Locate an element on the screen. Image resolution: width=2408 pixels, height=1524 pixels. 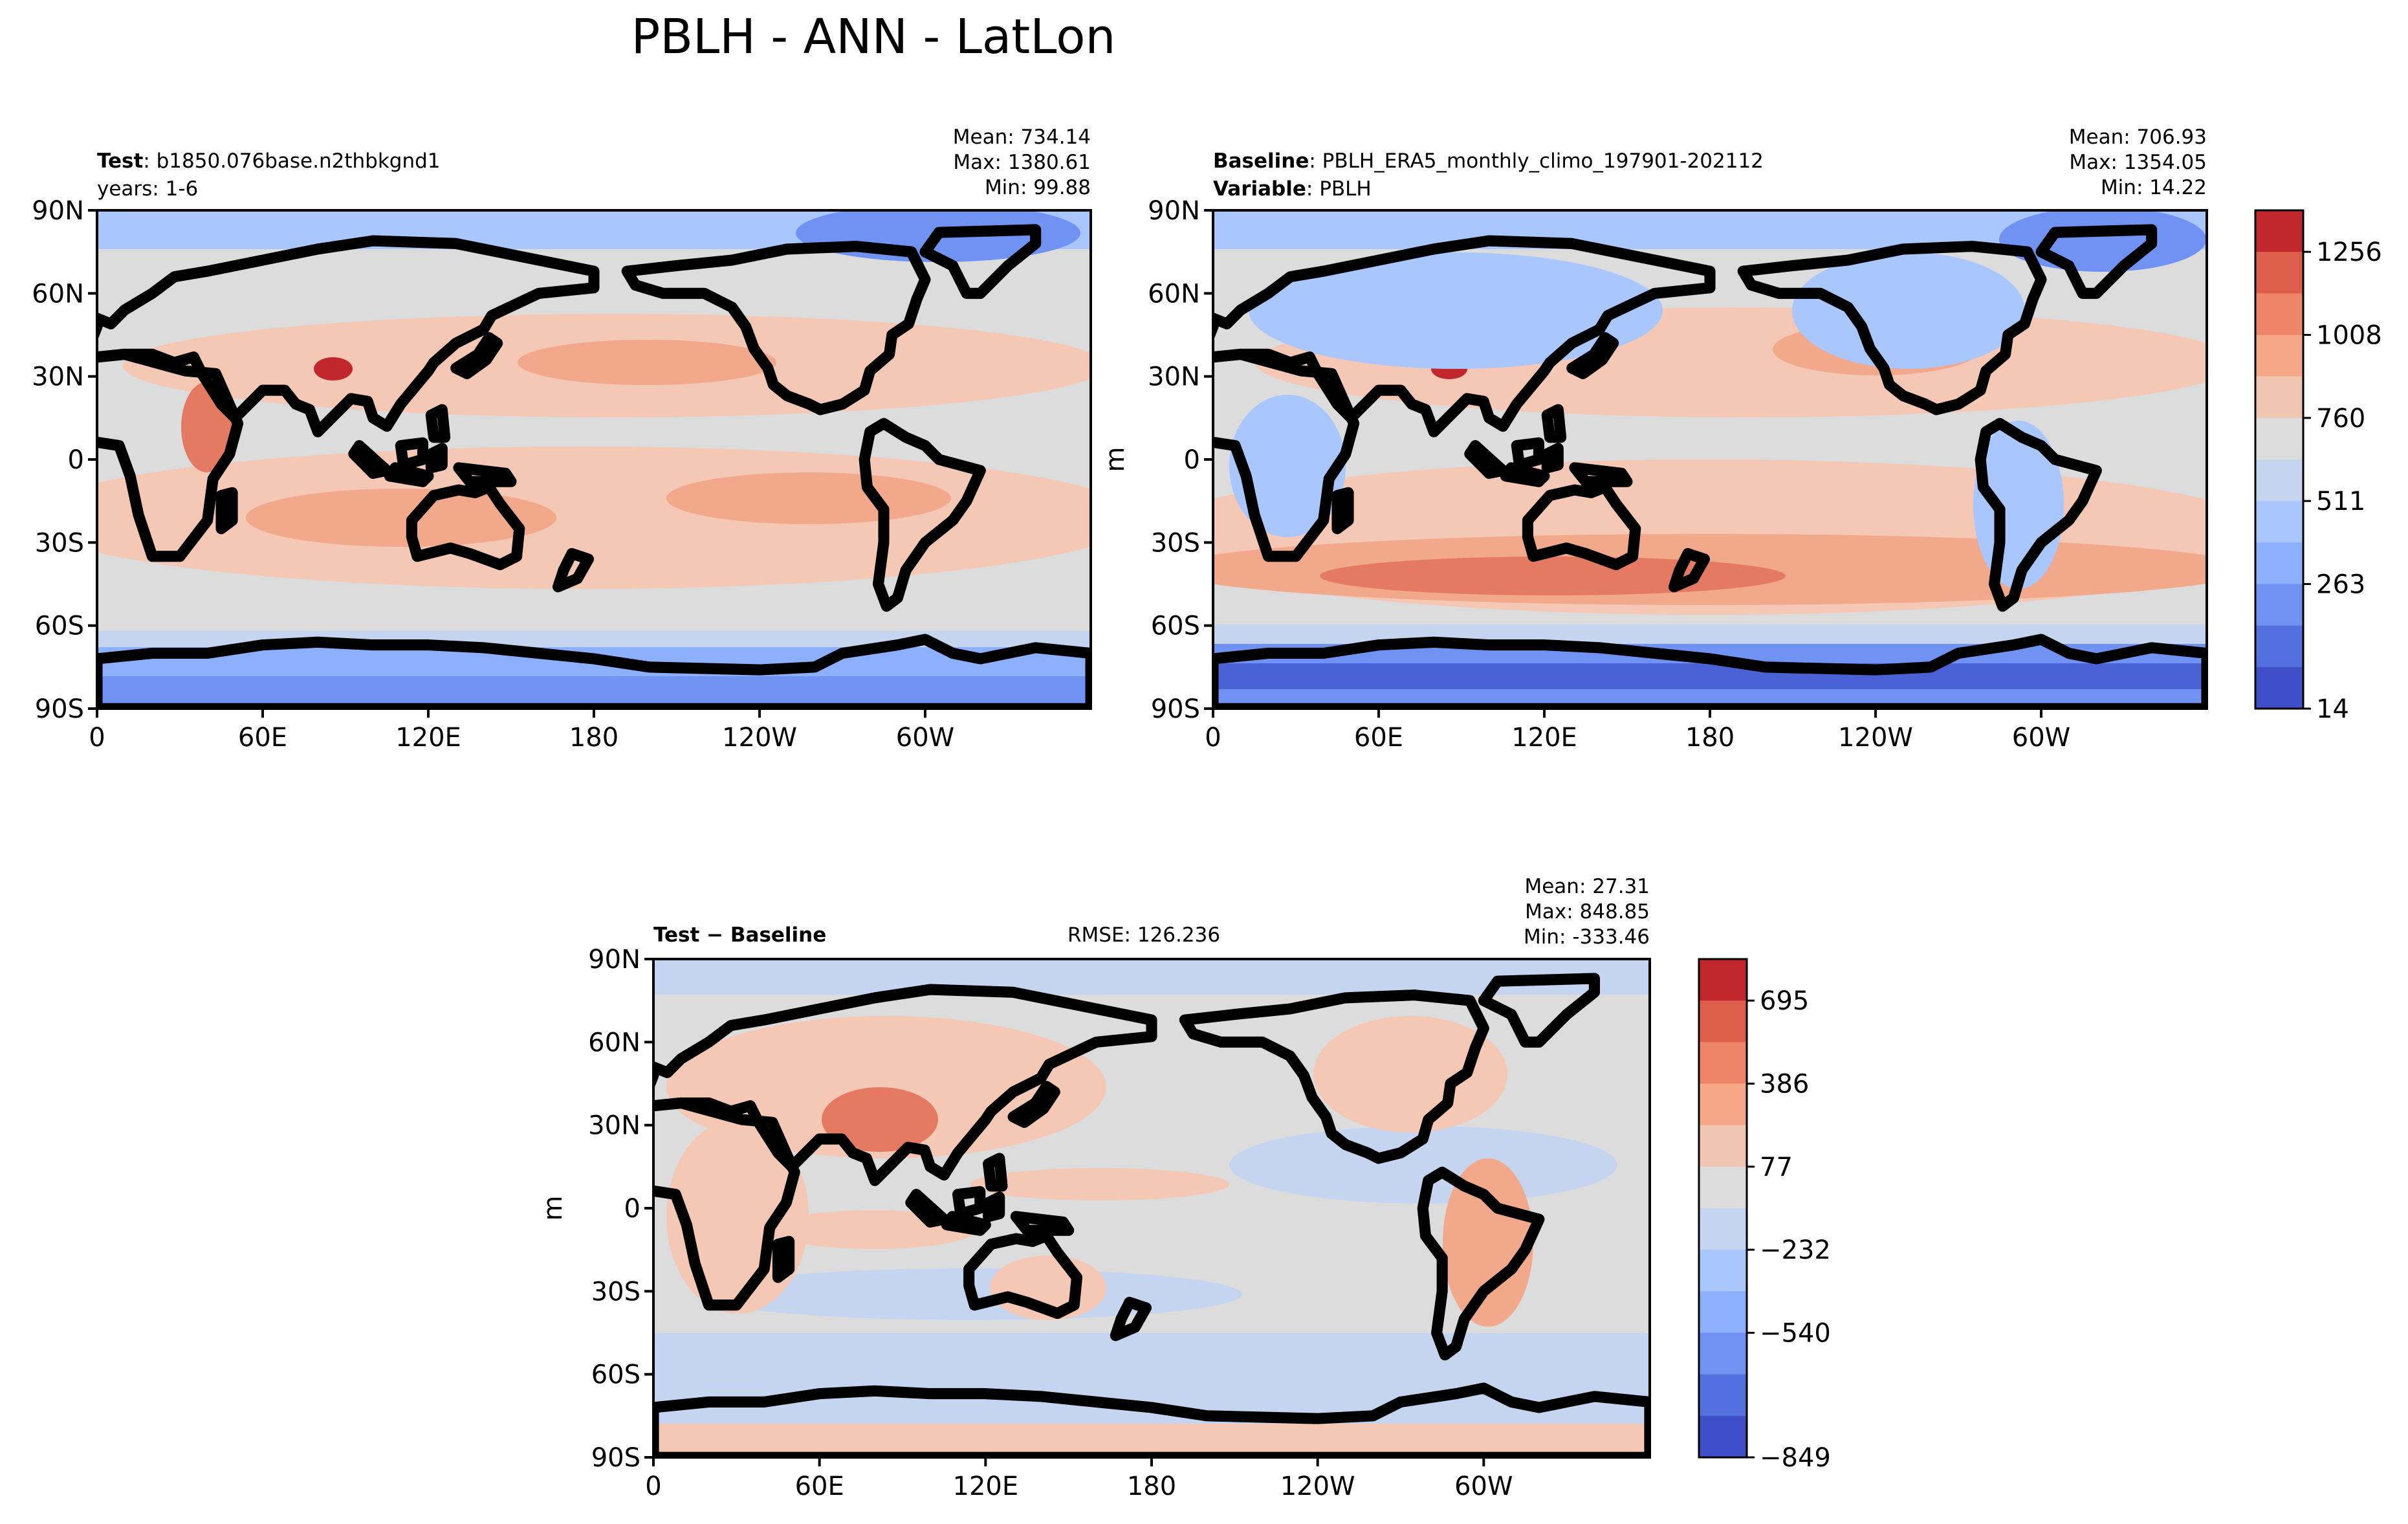
test-lon-ticks: 0 60E 120E 180 120W 60W is located at coordinates (522, 731).